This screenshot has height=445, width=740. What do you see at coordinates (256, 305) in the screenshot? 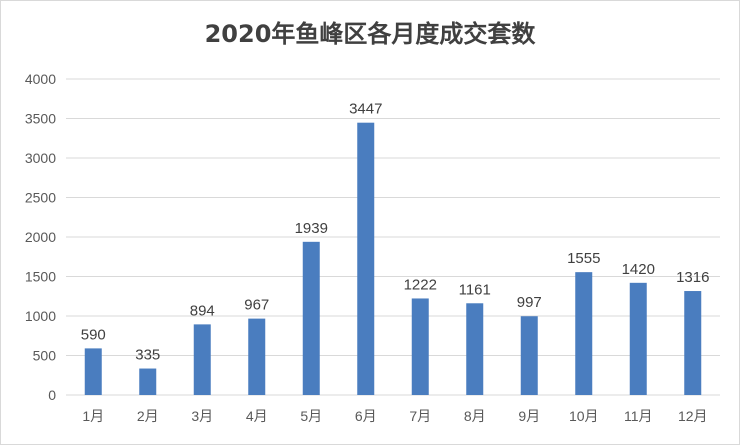
I see `data-label: 967` at bounding box center [256, 305].